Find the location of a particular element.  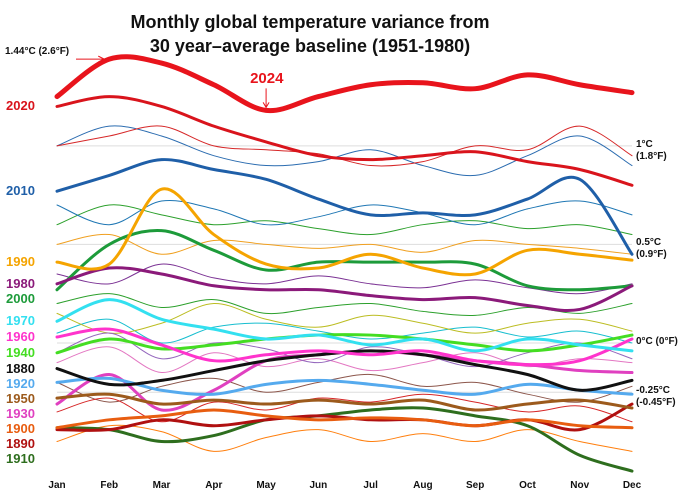

legend-label: 1930 is located at coordinates (20, 413).